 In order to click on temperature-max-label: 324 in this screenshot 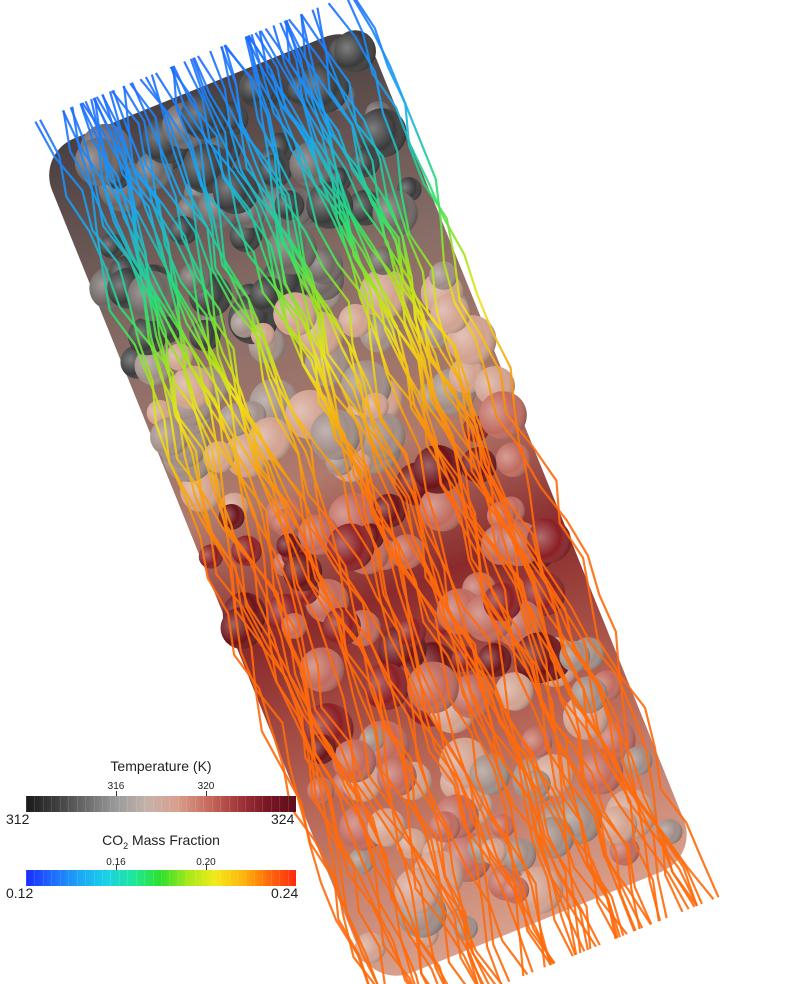, I will do `click(283, 819)`.